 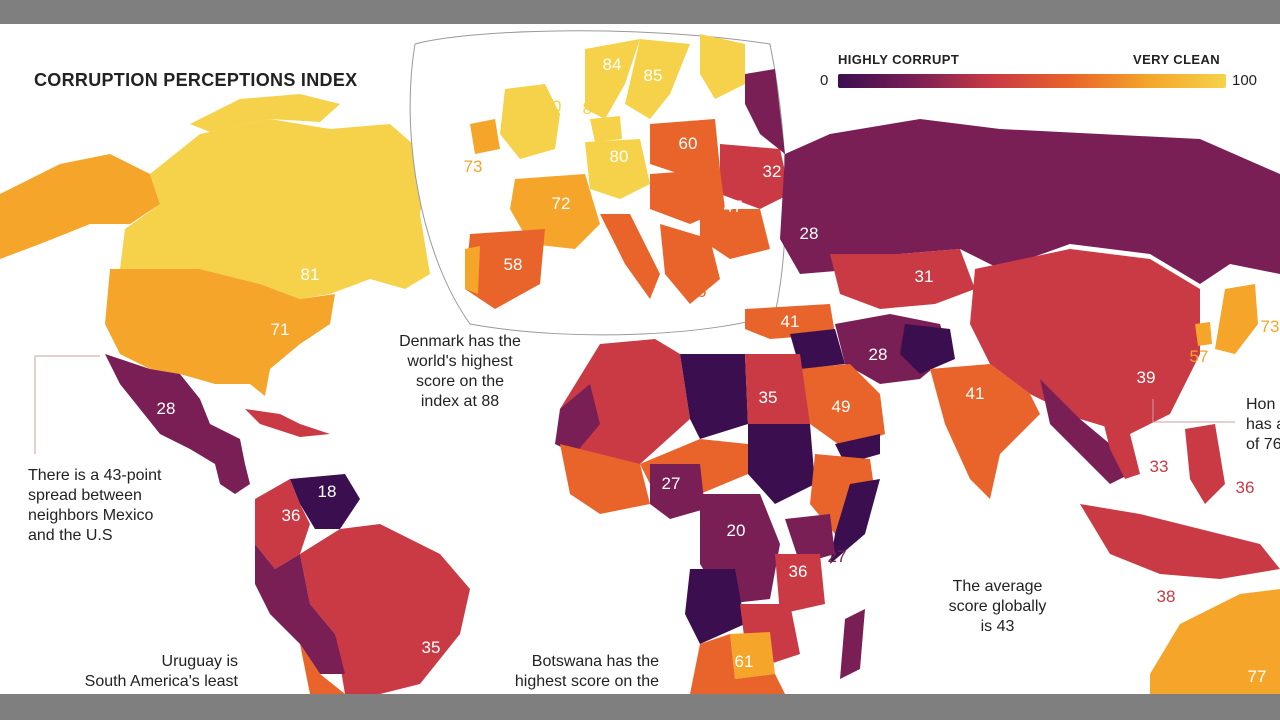 What do you see at coordinates (80, 206) in the screenshot?
I see `country-alaska` at bounding box center [80, 206].